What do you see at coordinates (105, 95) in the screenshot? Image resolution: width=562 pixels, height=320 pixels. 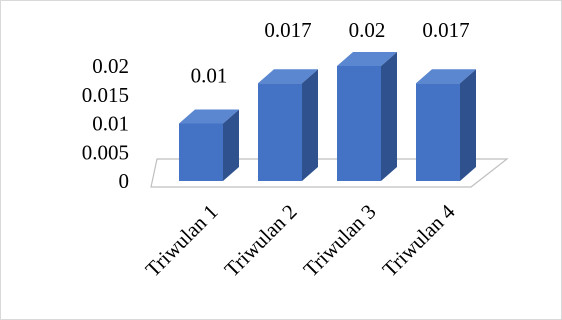 I see `y-tick-label: 0.015` at bounding box center [105, 95].